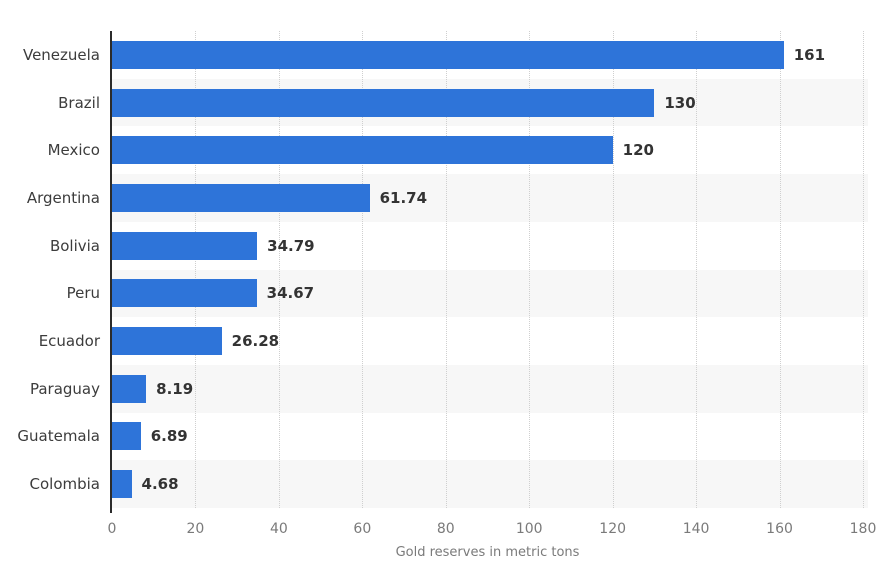  Describe the element at coordinates (73, 150) in the screenshot. I see `category-label-mexico: Mexico` at that location.